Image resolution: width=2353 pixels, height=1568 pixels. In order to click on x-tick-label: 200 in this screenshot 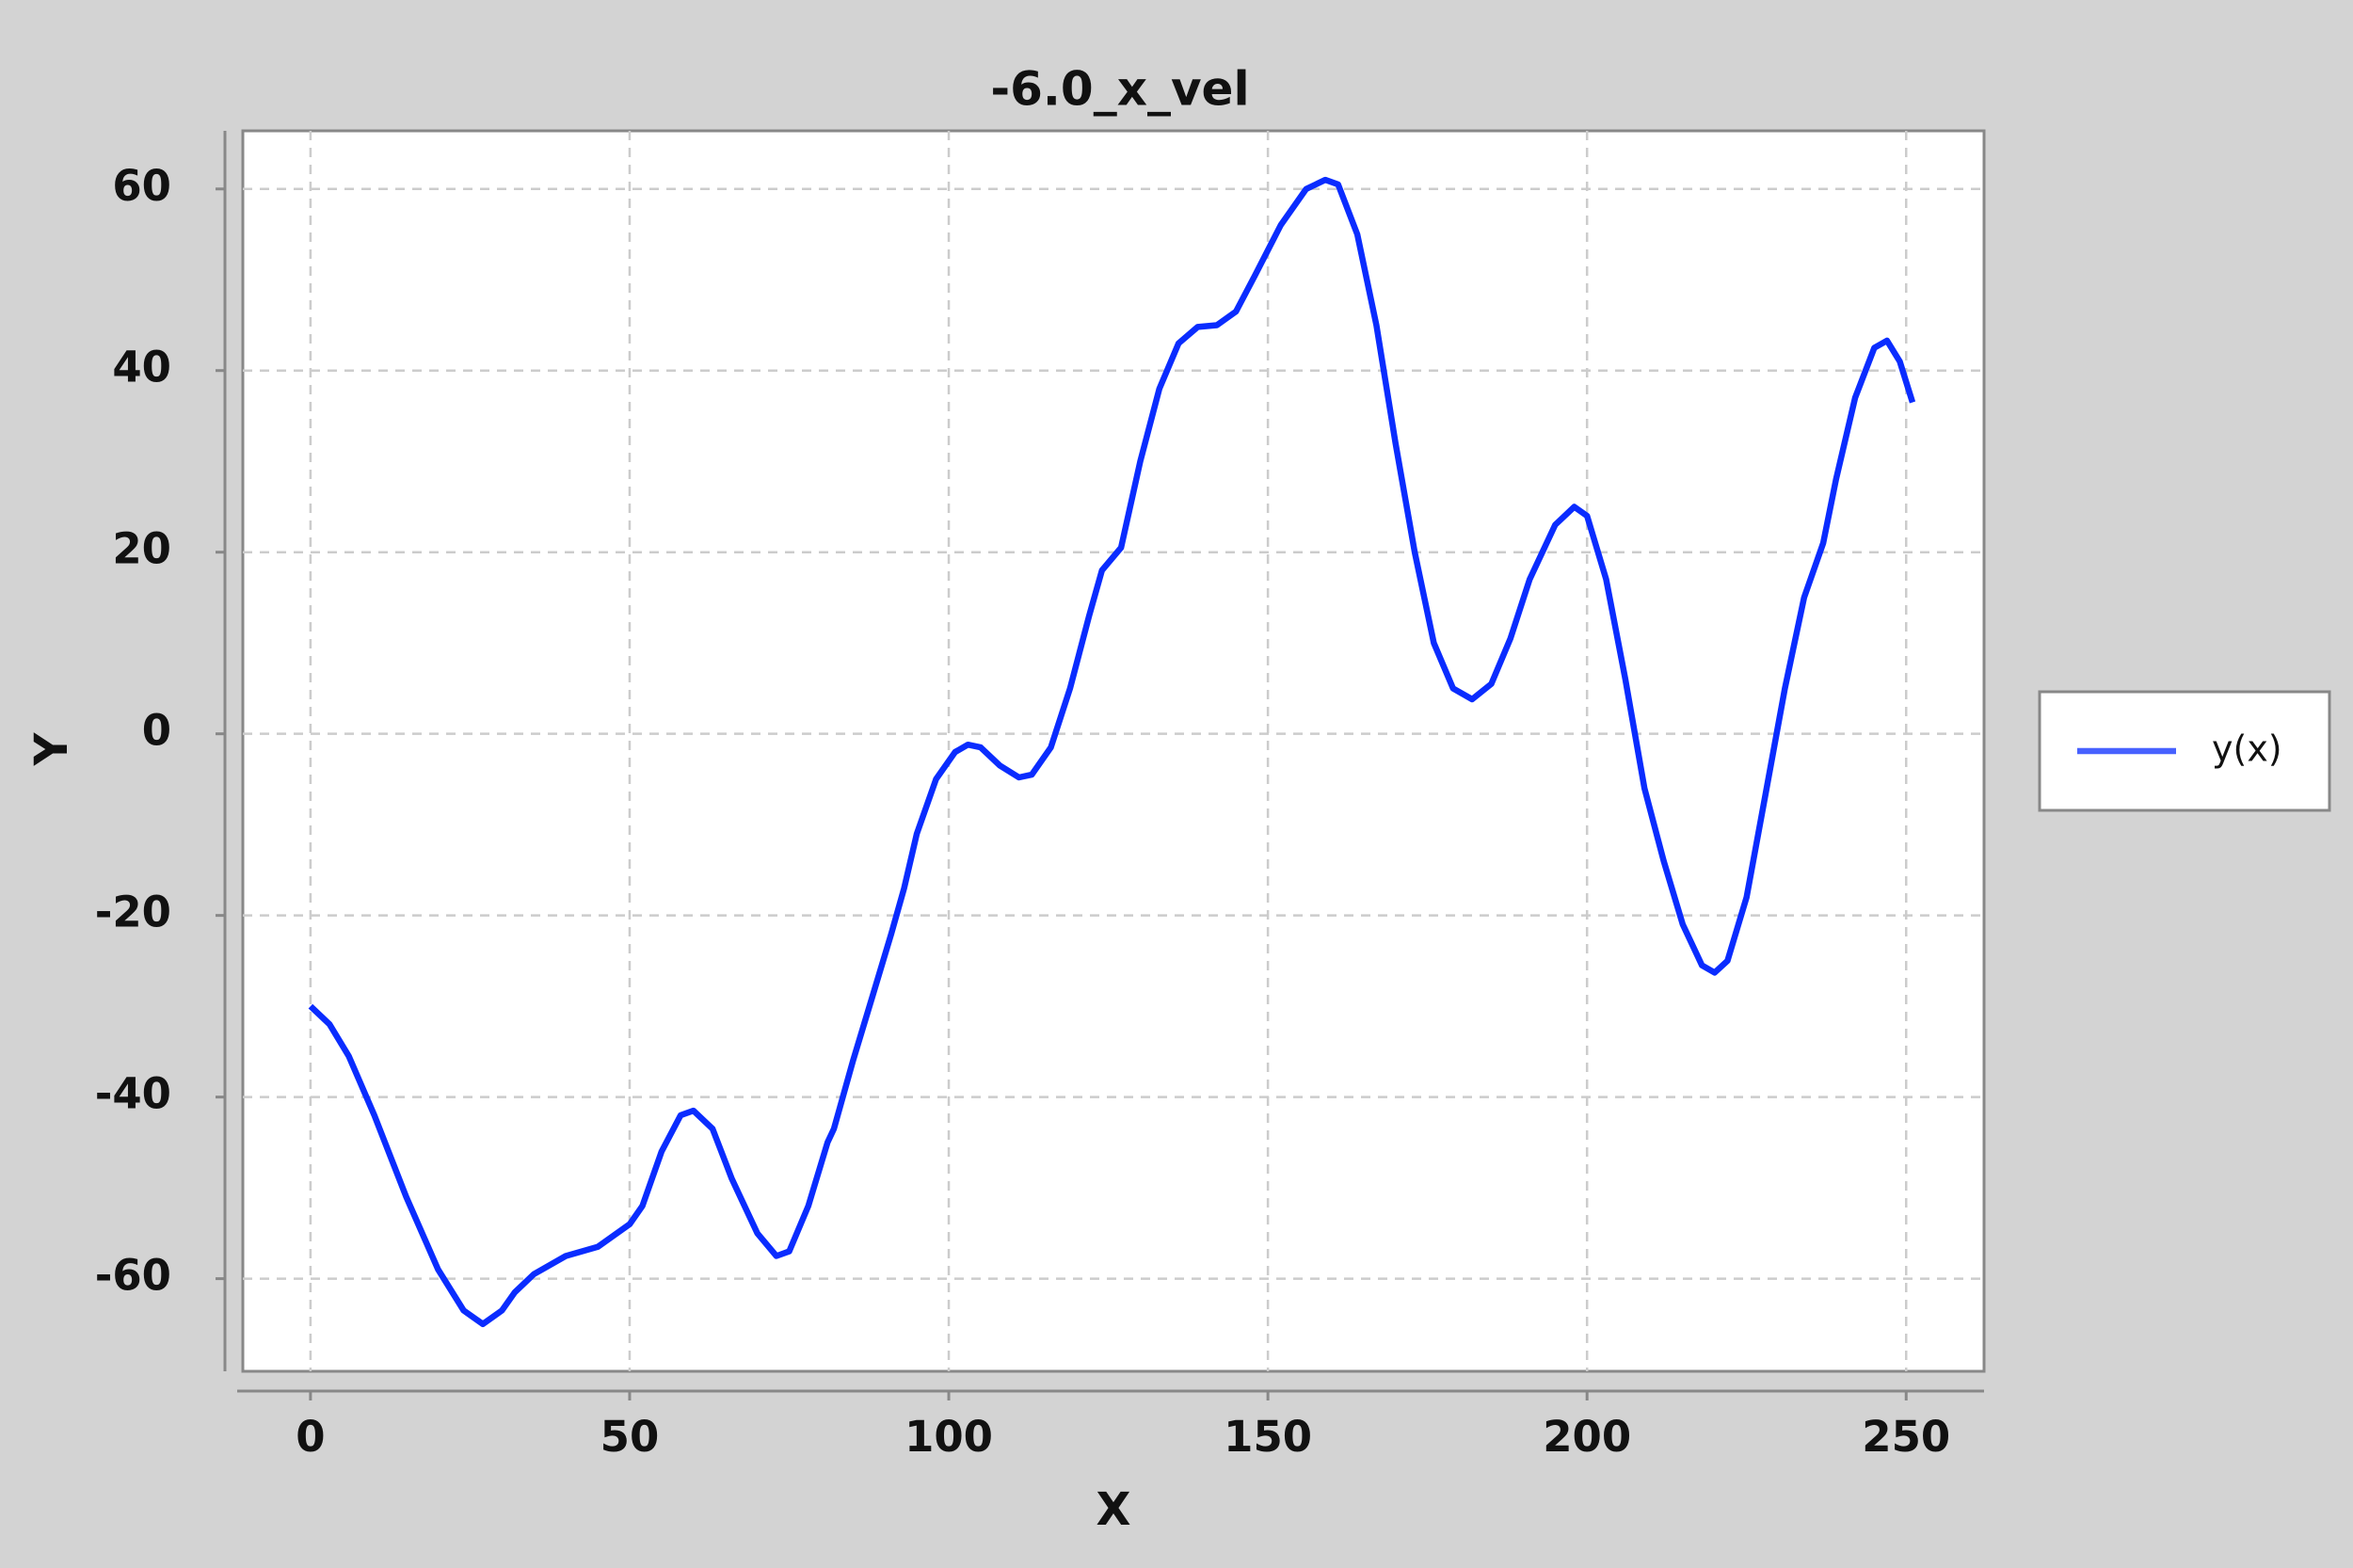, I will do `click(1587, 1437)`.